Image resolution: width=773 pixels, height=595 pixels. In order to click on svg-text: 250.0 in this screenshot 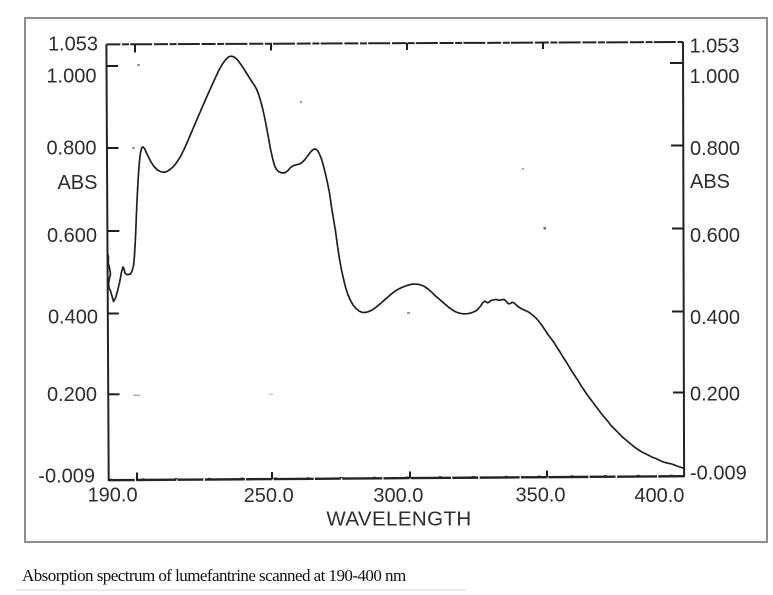, I will do `click(269, 496)`.